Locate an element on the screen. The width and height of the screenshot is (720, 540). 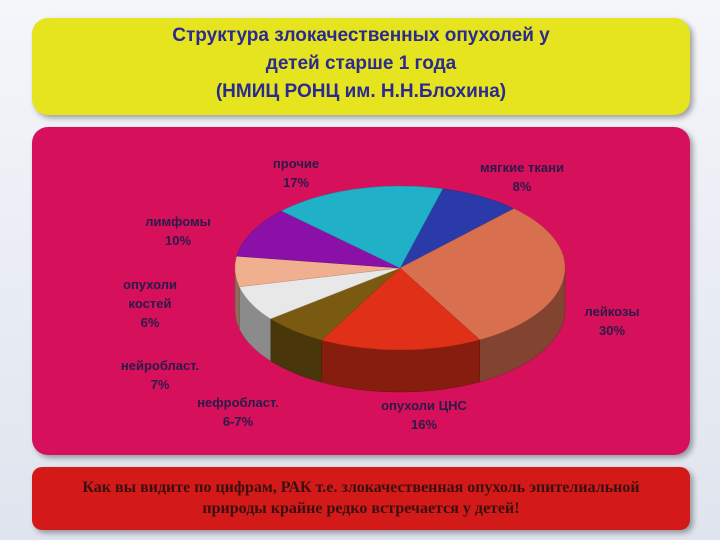
slice-label: лейкозы 30% is located at coordinates (612, 321).